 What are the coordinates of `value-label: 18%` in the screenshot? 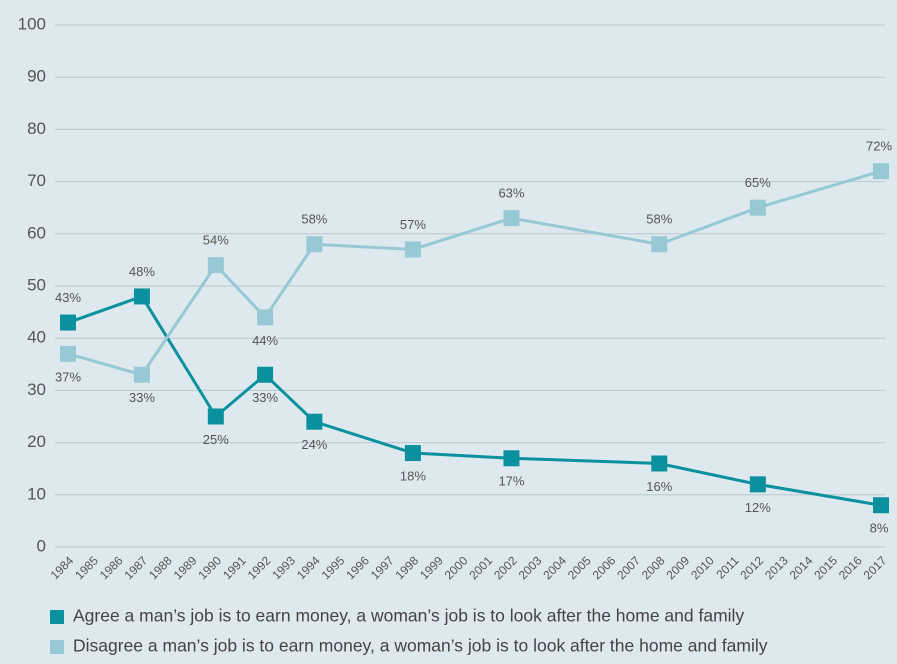 It's located at (413, 475).